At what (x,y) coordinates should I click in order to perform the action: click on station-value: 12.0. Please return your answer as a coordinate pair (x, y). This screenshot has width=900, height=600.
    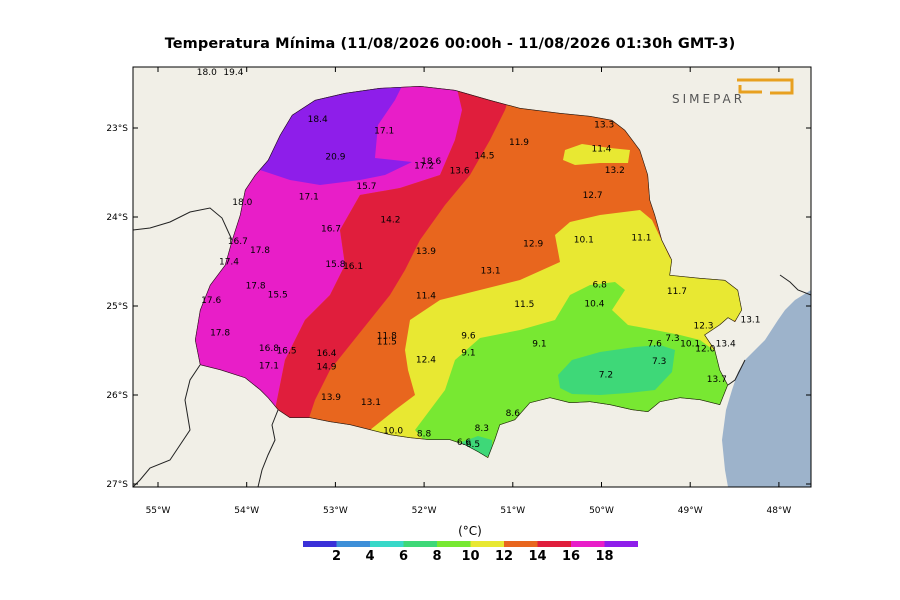
    Looking at the image, I should click on (705, 350).